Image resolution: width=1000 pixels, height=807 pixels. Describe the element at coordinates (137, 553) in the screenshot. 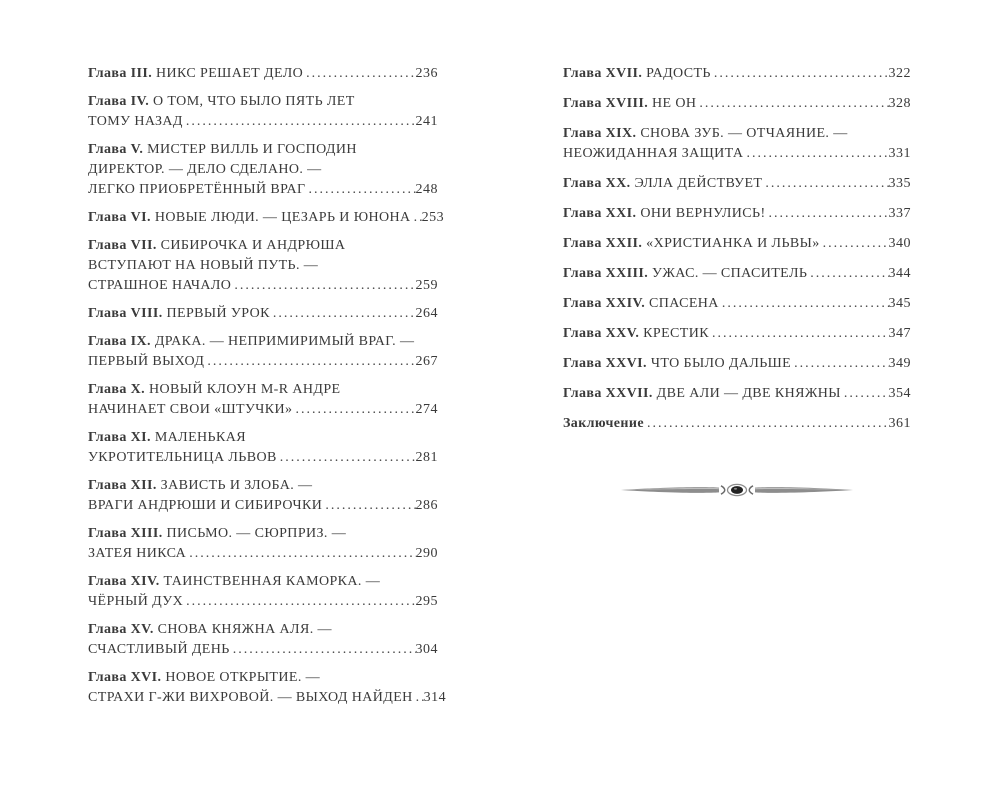

I see `chapter-title: ЗАТЕЯ НИКСА` at that location.